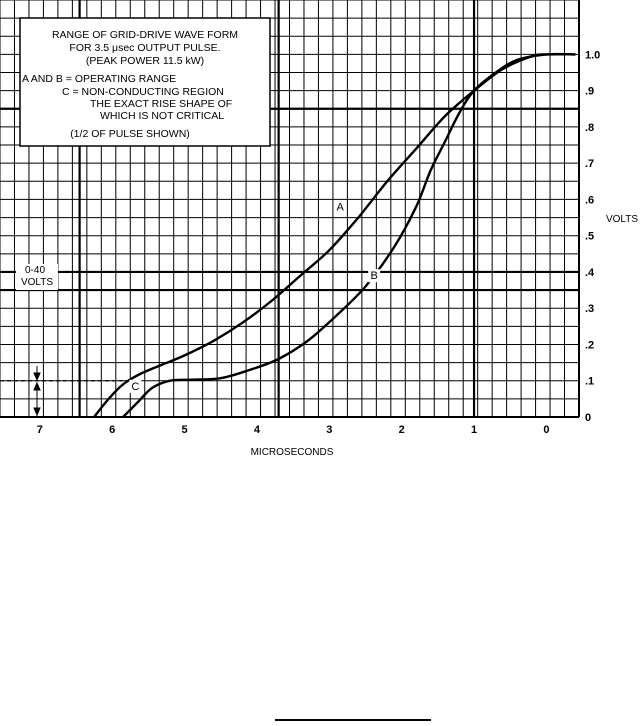  I want to click on x-tick-label: 6, so click(112, 430).